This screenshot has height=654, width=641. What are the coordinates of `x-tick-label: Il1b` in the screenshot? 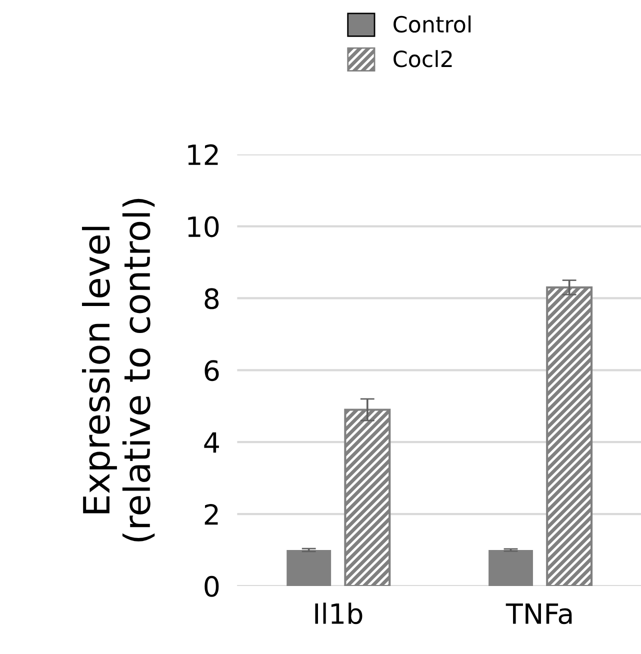 It's located at (338, 613).